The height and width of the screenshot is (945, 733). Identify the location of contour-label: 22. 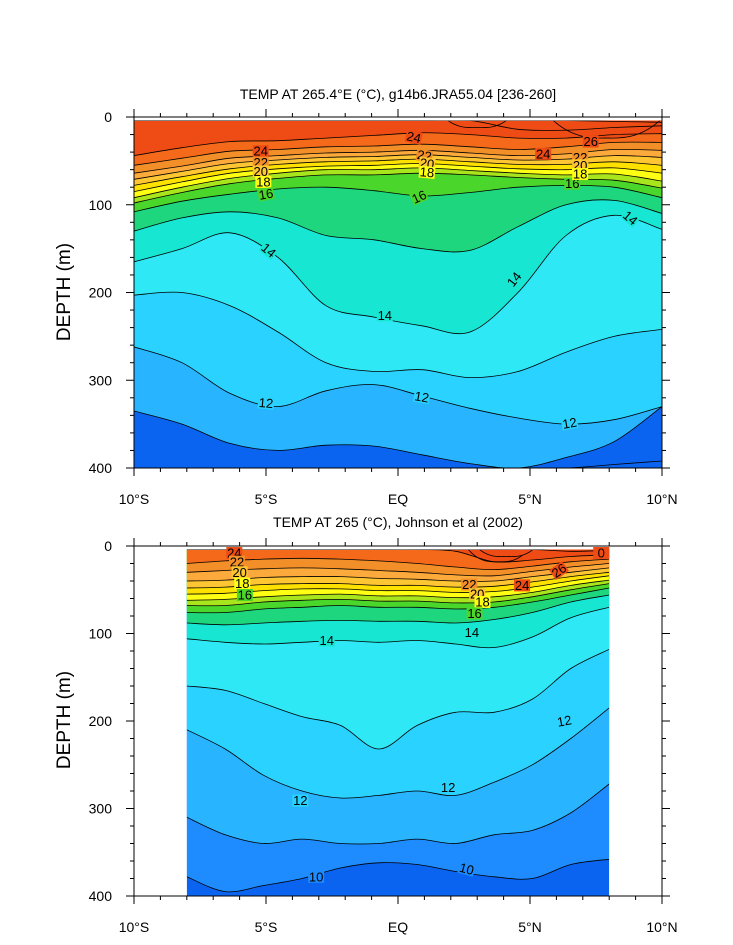
(237, 561).